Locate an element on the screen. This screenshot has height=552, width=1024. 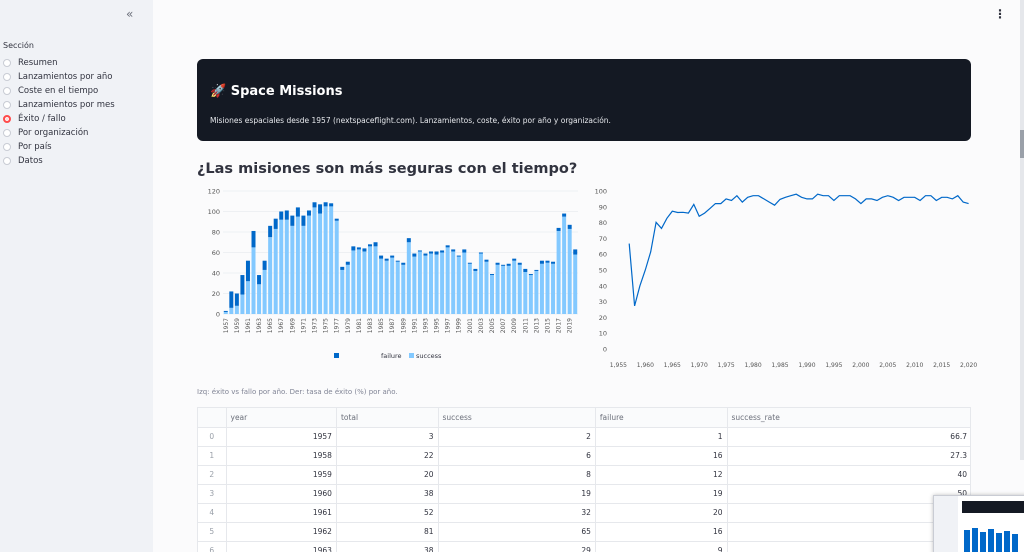
table-cell: 1959 is located at coordinates (281, 475).